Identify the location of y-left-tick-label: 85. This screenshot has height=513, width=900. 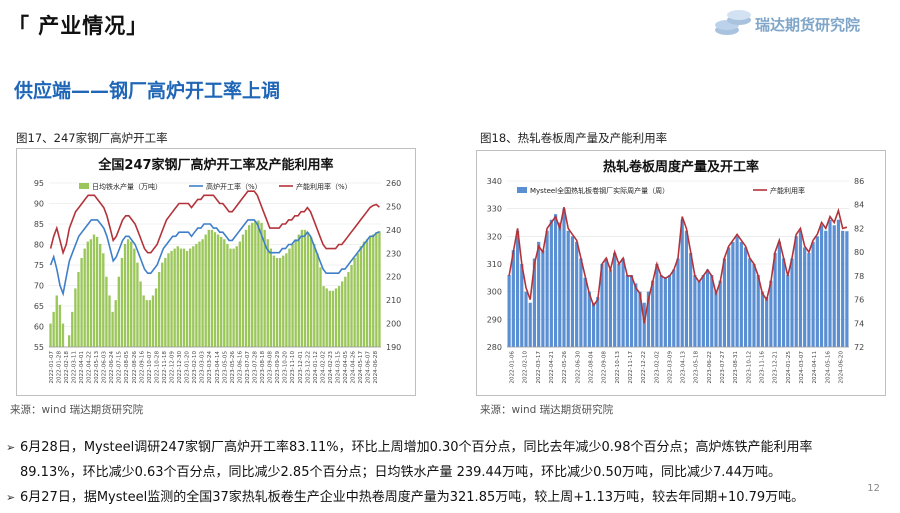
(39, 224).